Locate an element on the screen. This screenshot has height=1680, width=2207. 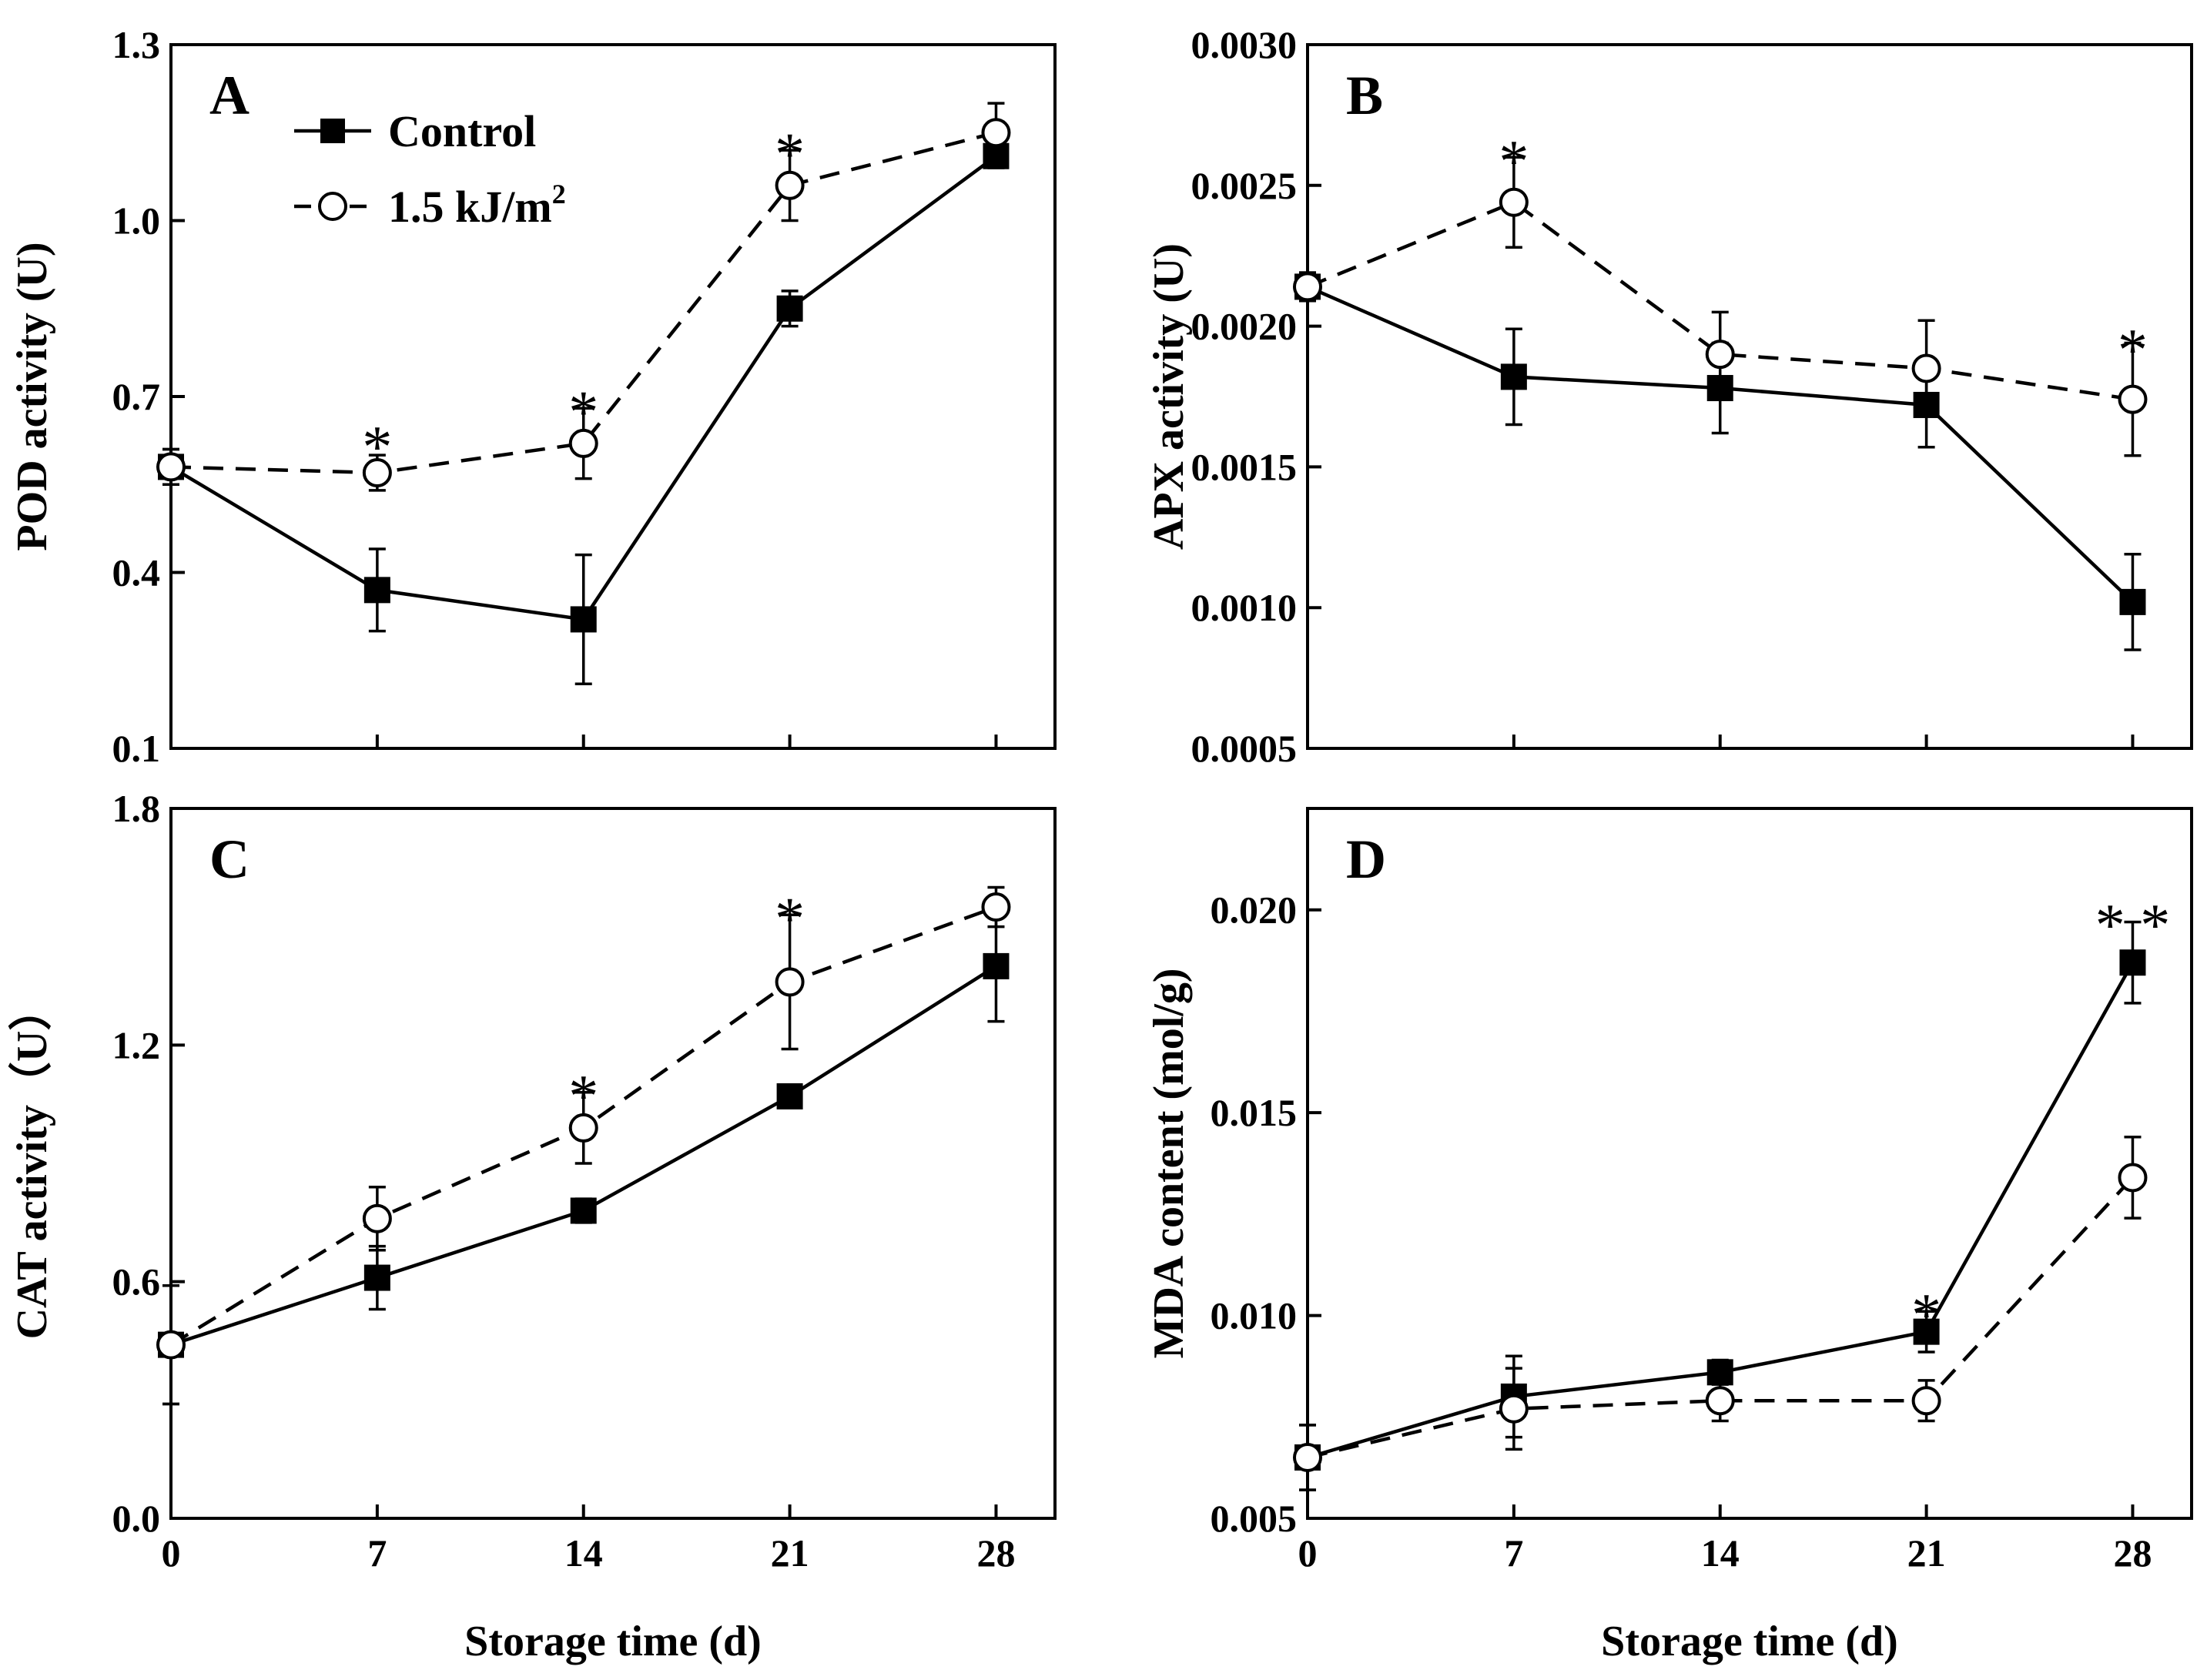
panel-a-significance-mark-0: * is located at coordinates (377, 446).